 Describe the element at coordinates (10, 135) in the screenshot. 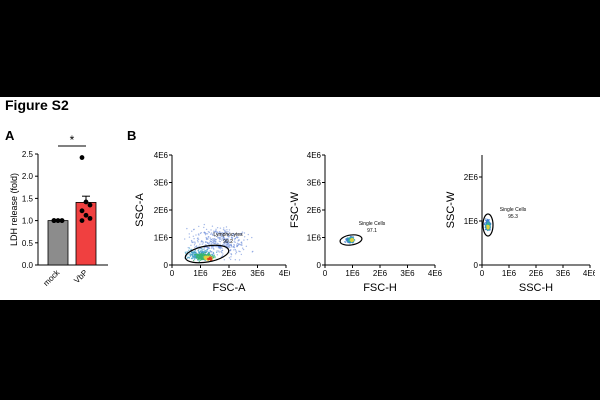

I see `panel-a-label: A` at that location.